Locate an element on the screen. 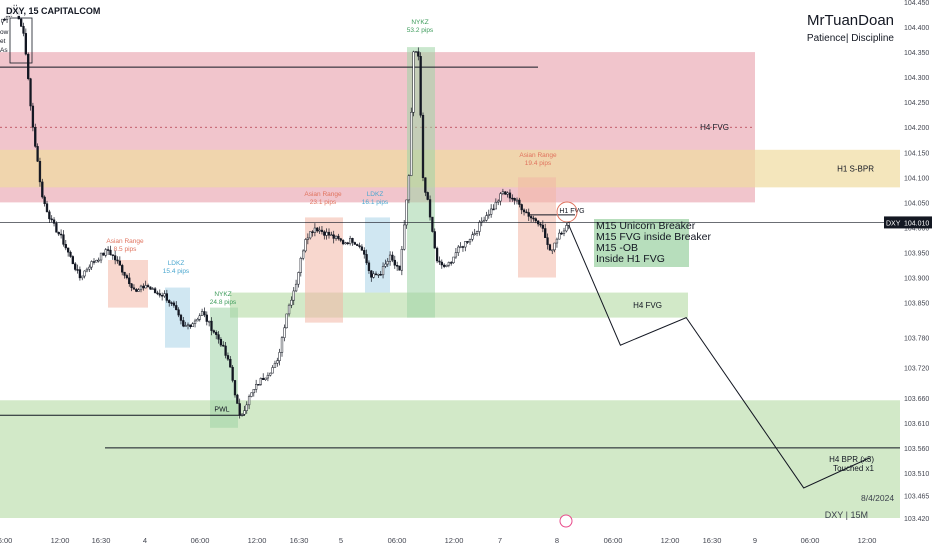 The width and height of the screenshot is (932, 555). brand-block: MrTuanDoan Patience| Discipline is located at coordinates (850, 28).